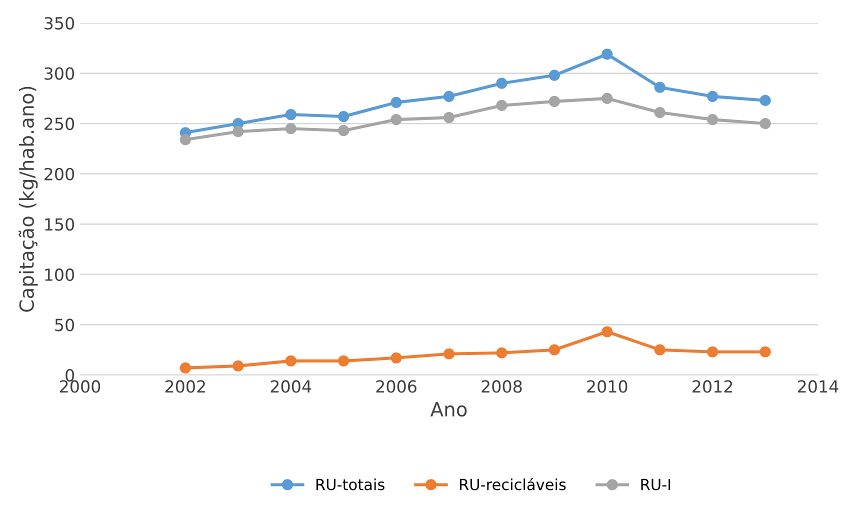 This screenshot has width=858, height=507. I want to click on y-tick-label: 300, so click(59, 73).